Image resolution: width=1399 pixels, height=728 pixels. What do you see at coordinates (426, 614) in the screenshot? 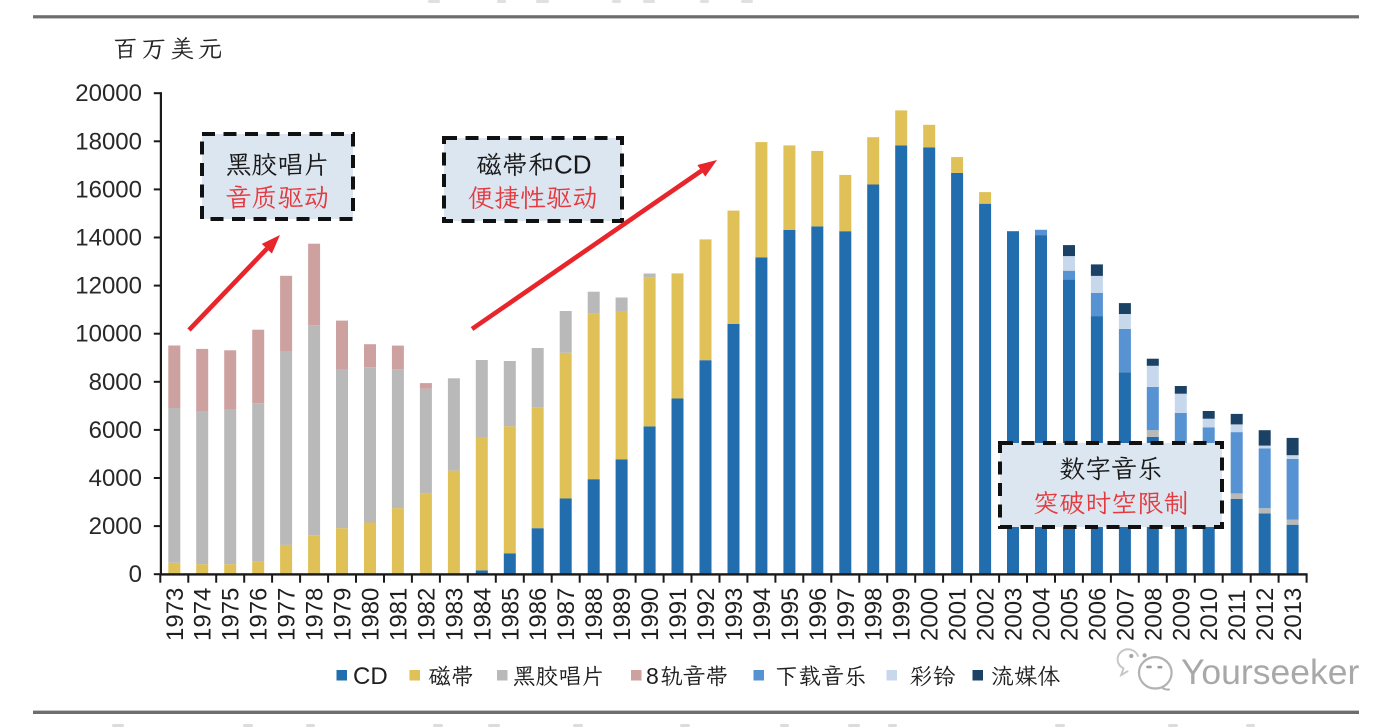
I see `svg-text: 1982` at bounding box center [426, 614].